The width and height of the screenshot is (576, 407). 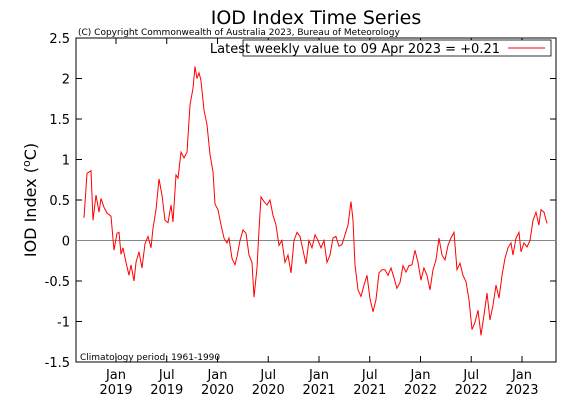 I want to click on climatology-note: Climatology period: 1961-1990, so click(x=150, y=358).